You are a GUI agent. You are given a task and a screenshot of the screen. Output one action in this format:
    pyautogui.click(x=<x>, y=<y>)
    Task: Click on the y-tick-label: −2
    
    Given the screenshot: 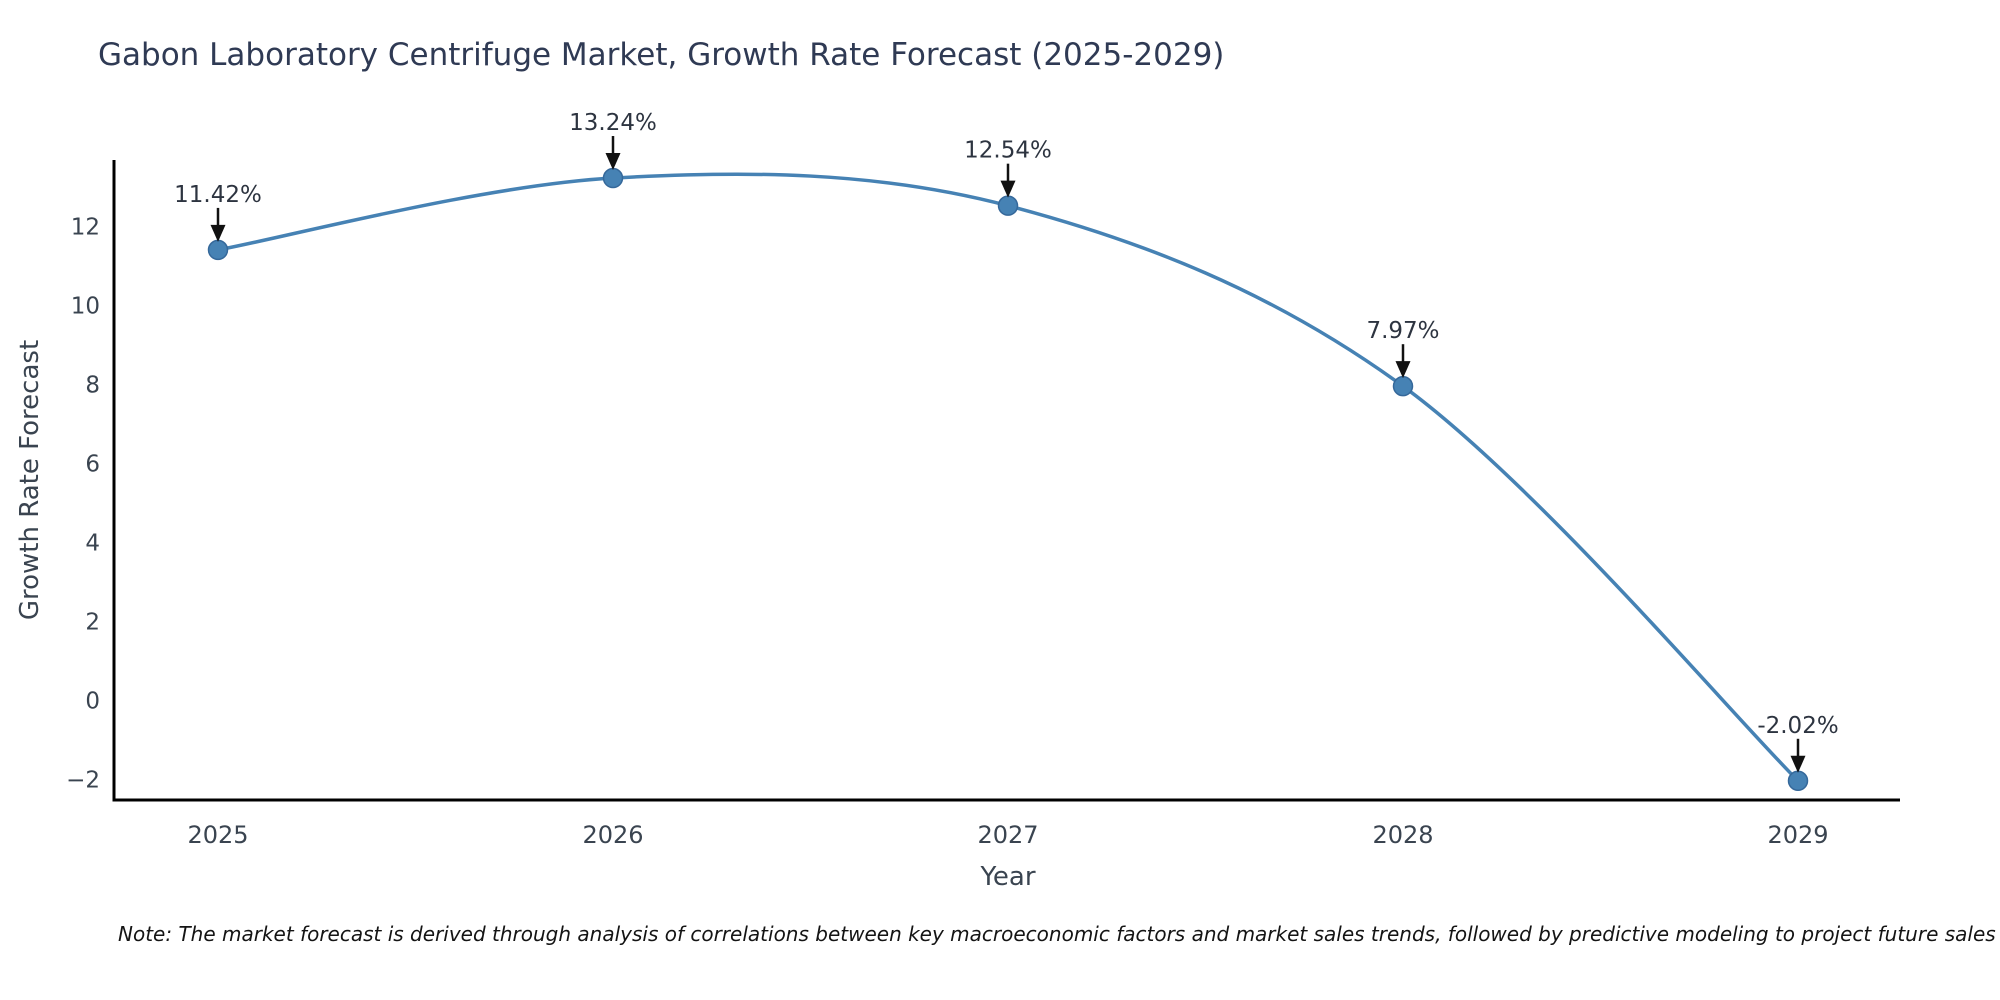 What is the action you would take?
    pyautogui.click(x=83, y=781)
    